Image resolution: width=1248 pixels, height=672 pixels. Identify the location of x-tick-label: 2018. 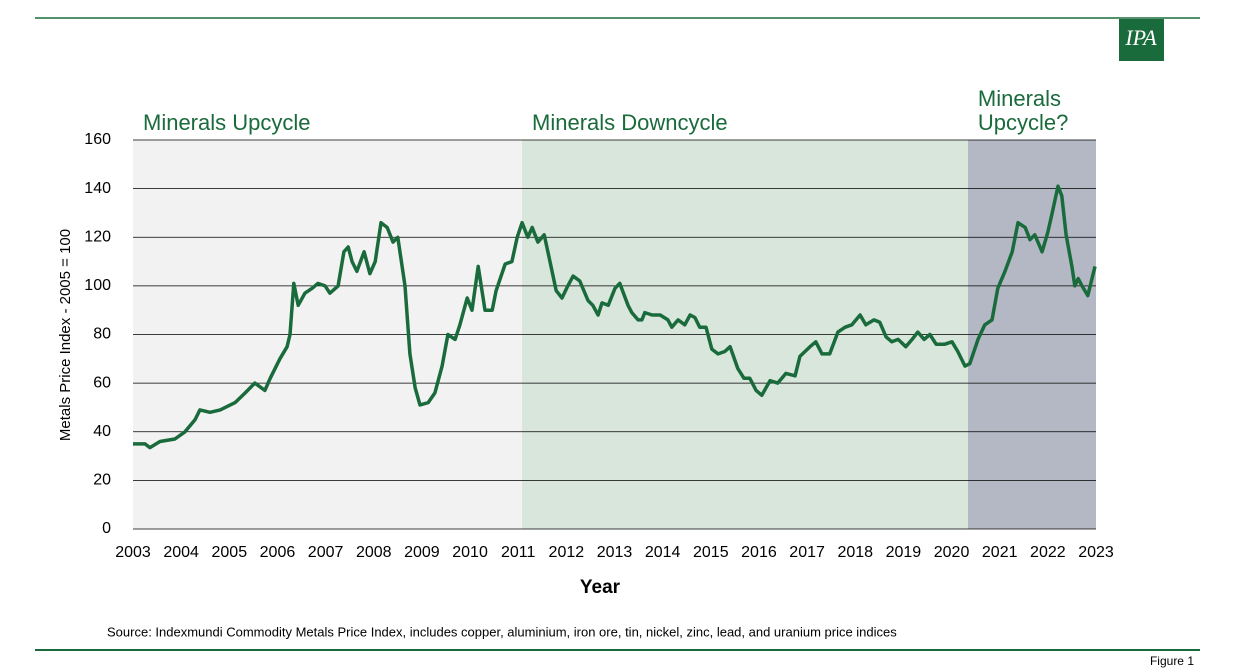
(855, 552).